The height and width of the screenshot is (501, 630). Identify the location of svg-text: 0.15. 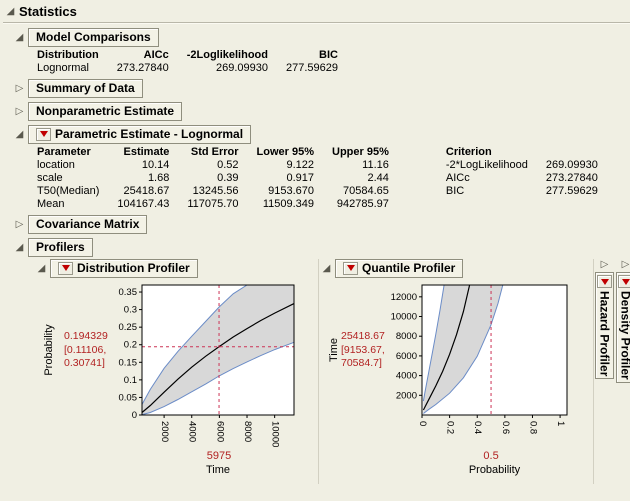
(128, 362).